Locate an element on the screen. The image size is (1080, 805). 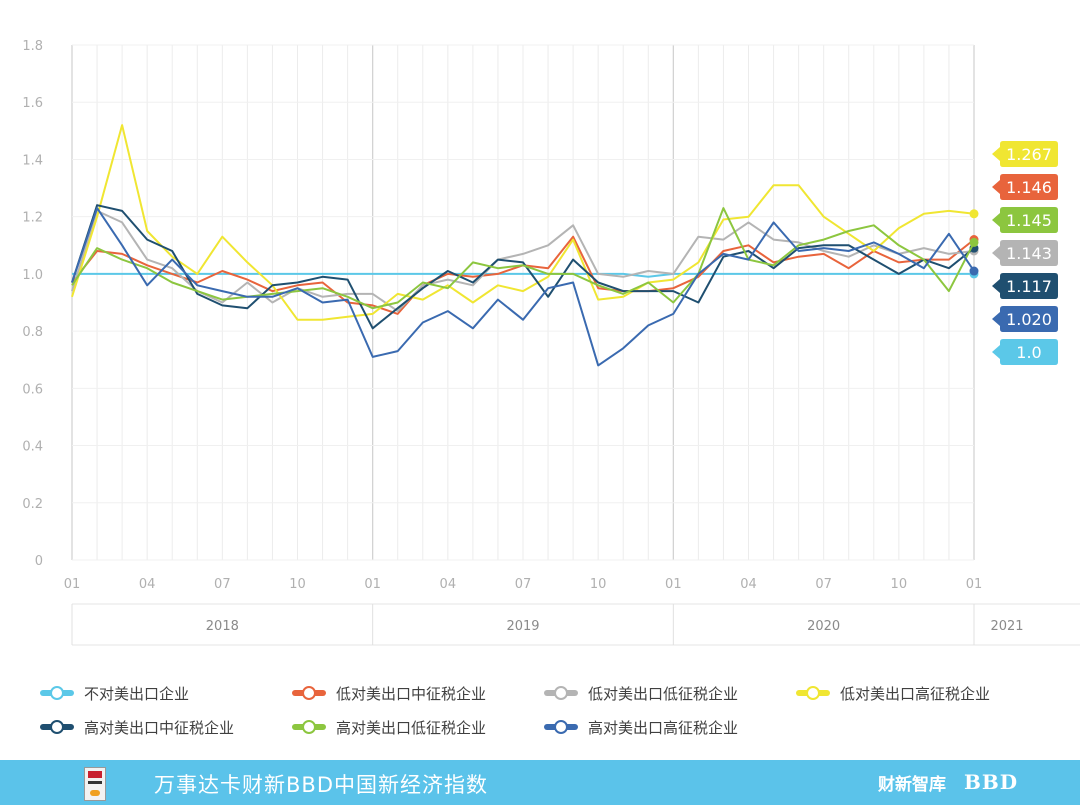
legend-item: 低对美出口高征税企业 is located at coordinates (922, 693).